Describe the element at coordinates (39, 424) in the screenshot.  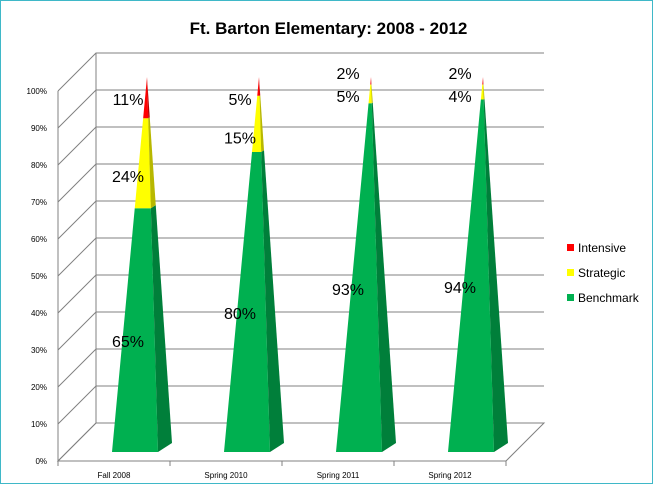
I see `y-tick-label: 10%` at that location.